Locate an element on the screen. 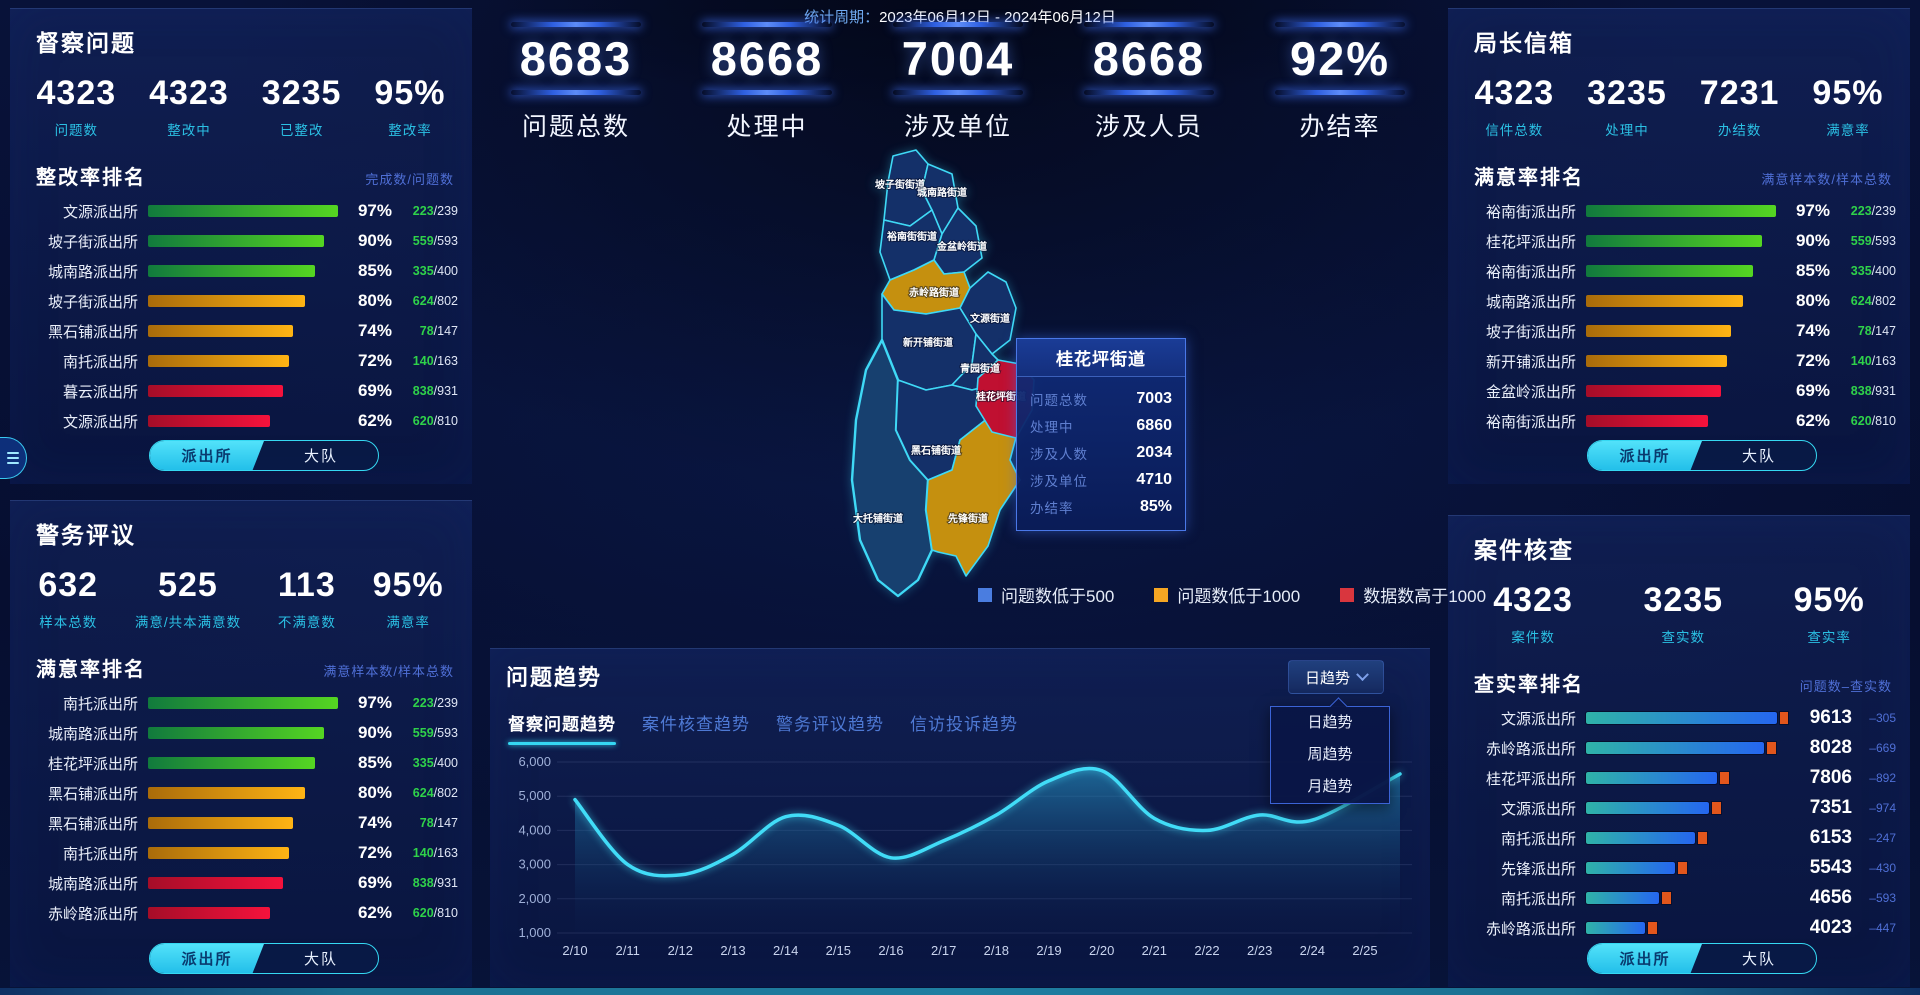 The height and width of the screenshot is (995, 1920). trend-series-tab: 警务评议趋势 is located at coordinates (830, 727).